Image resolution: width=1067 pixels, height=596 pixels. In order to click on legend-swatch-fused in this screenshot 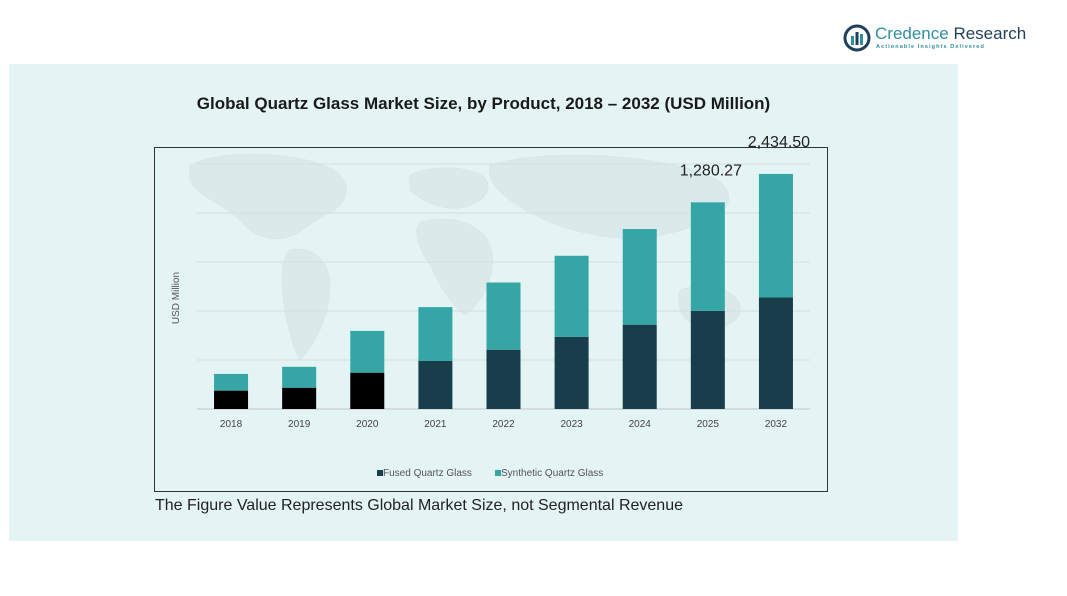, I will do `click(380, 473)`.